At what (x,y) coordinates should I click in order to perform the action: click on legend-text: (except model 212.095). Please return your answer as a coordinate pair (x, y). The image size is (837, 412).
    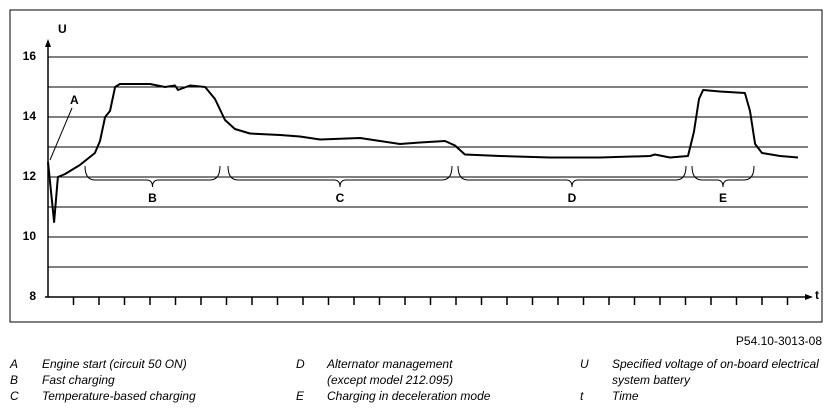
    Looking at the image, I should click on (390, 380).